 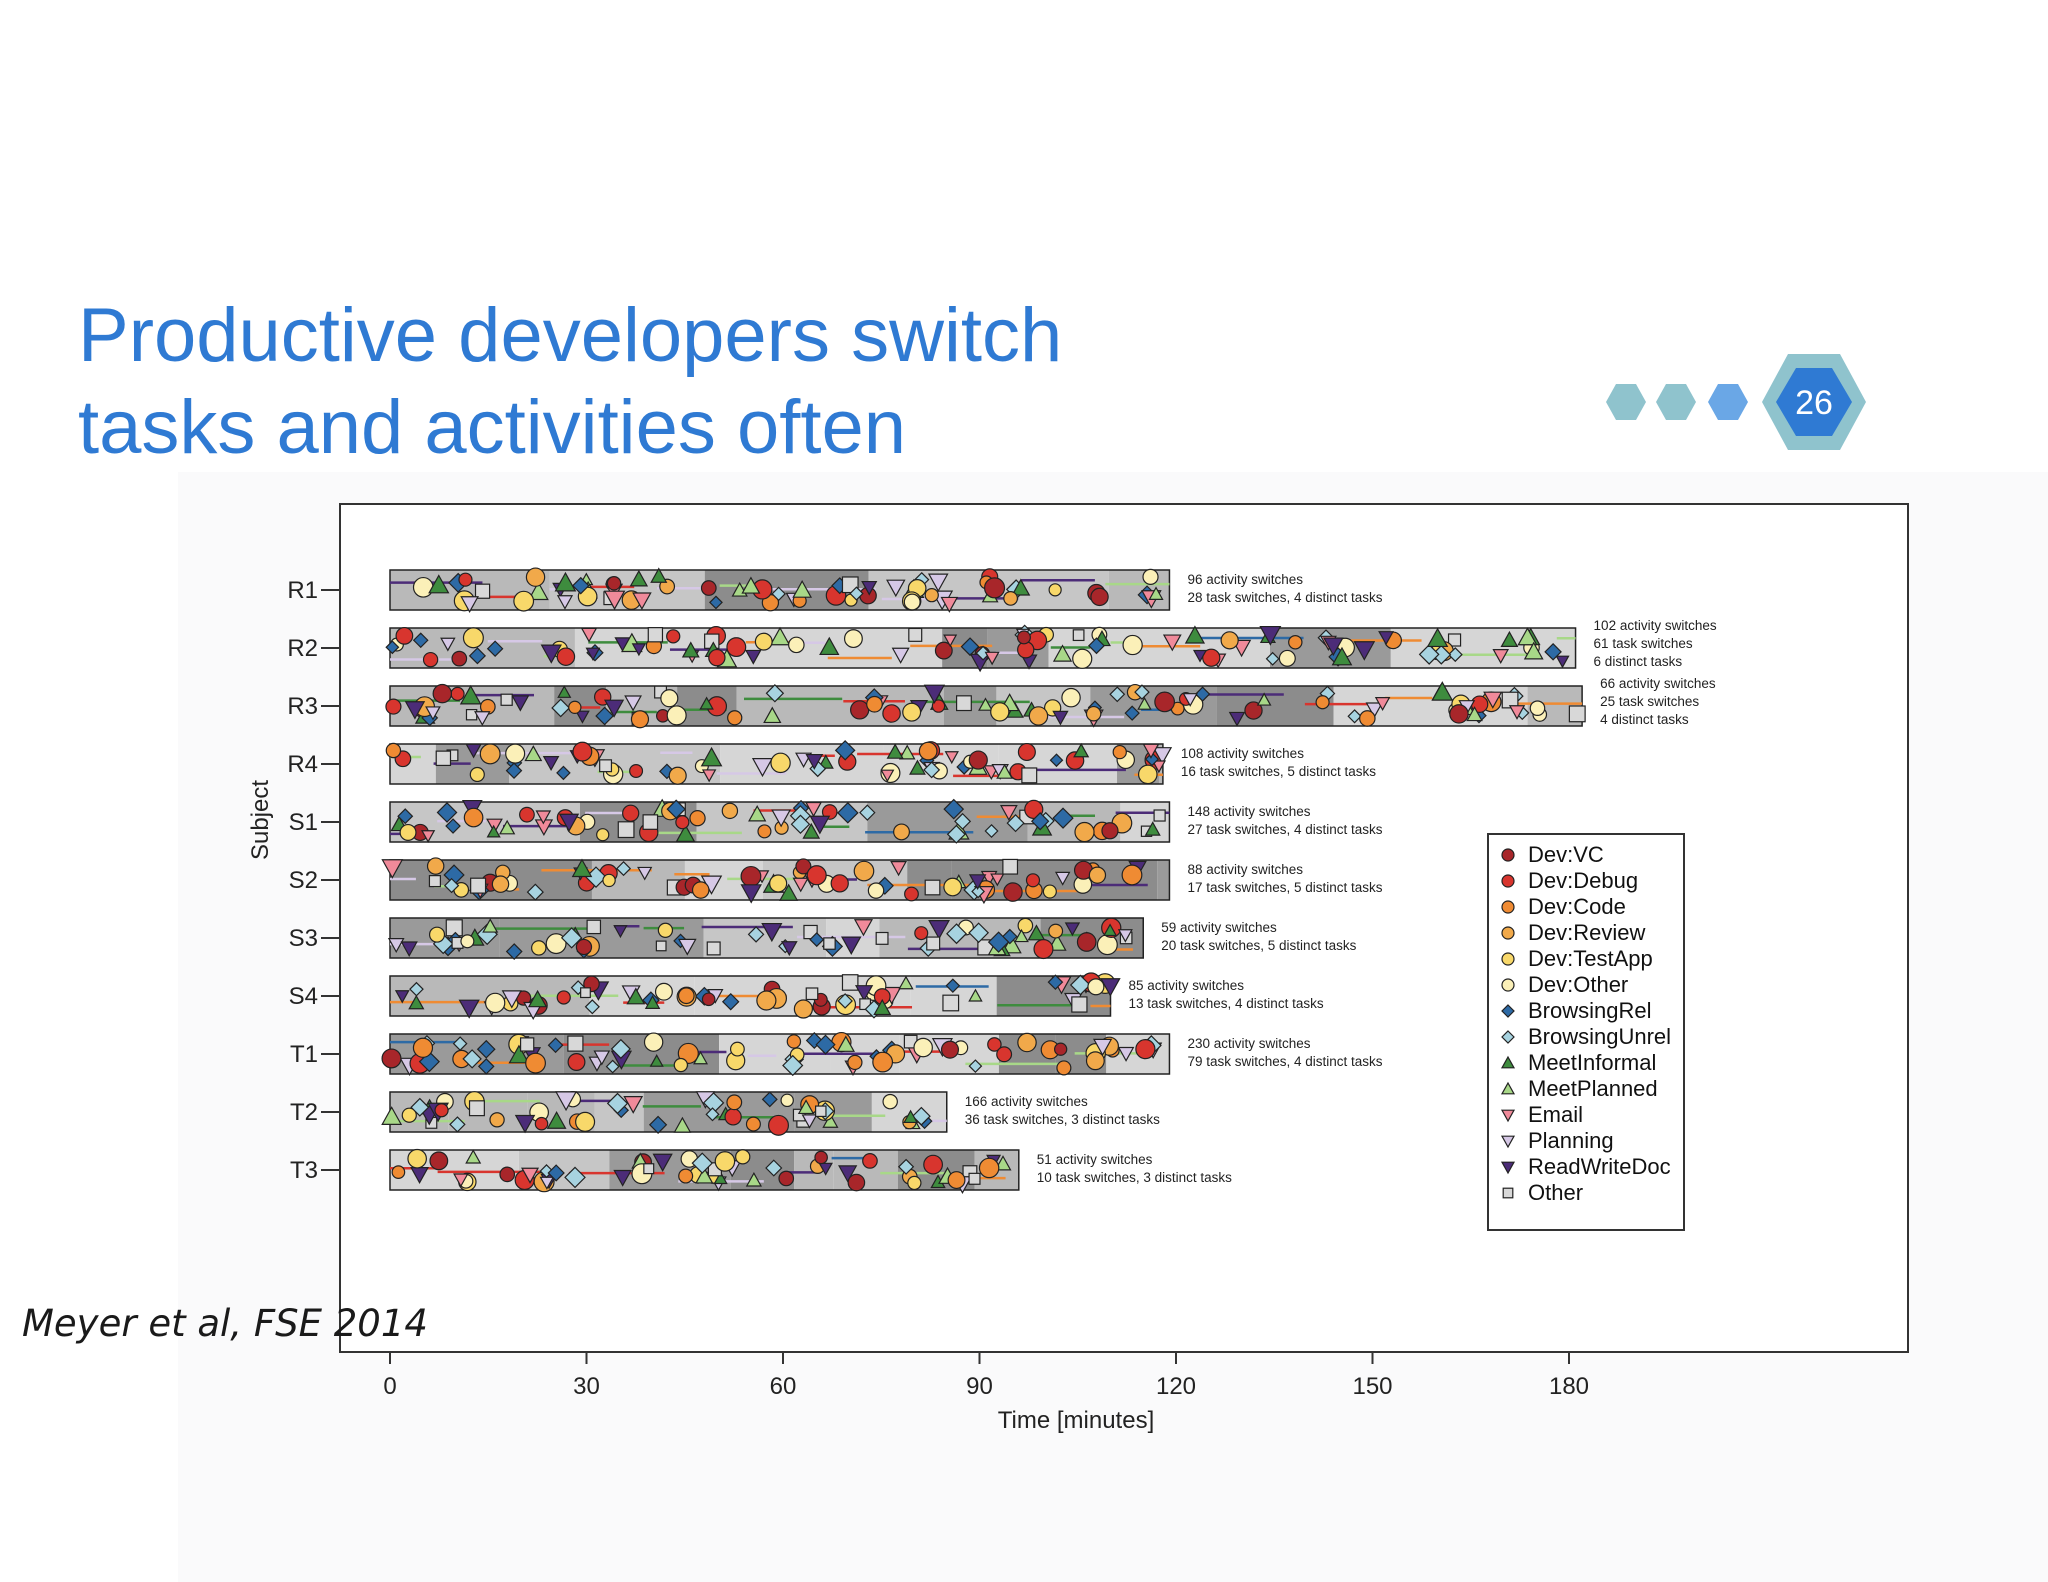 What do you see at coordinates (570, 335) in the screenshot?
I see `slide-title-line-1: Productive developers switch` at bounding box center [570, 335].